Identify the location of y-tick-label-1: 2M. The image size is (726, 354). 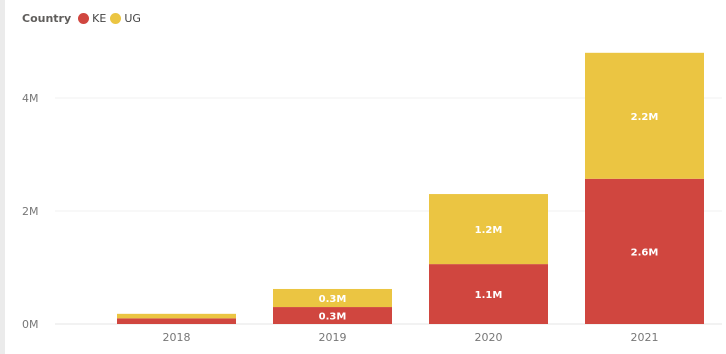
(30, 211).